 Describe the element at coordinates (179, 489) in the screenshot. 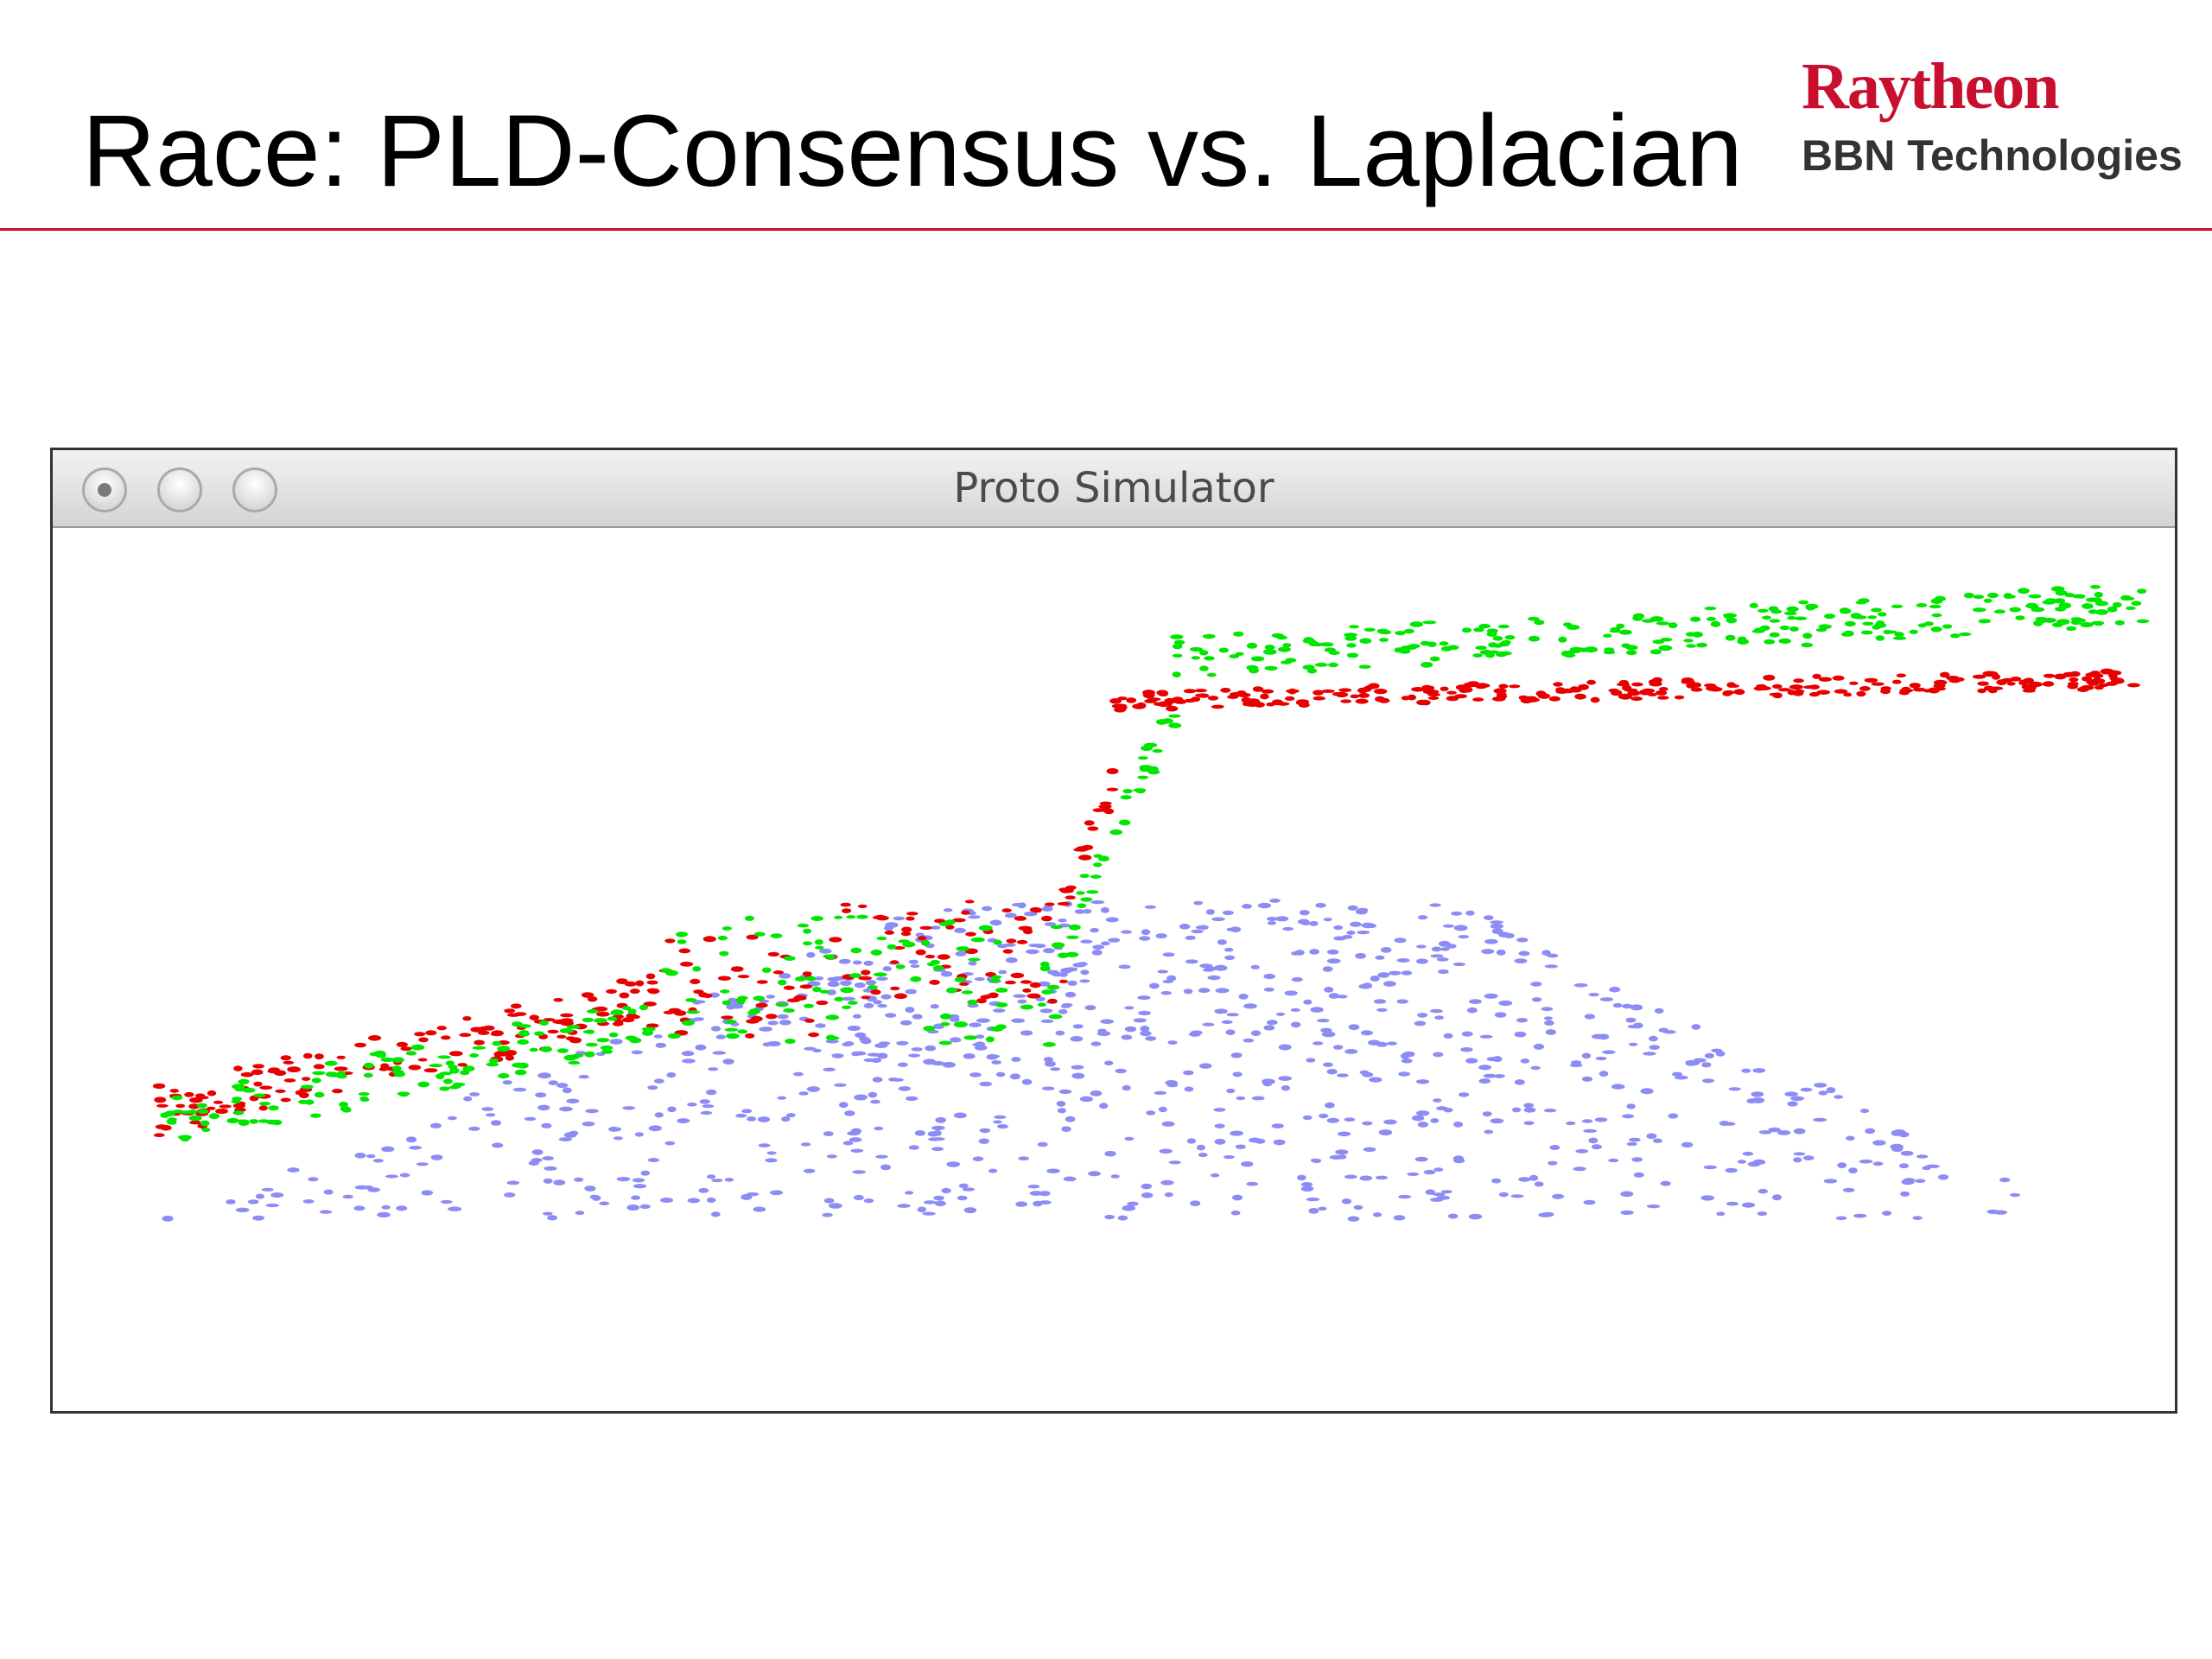

I see `minimize-window-button` at that location.